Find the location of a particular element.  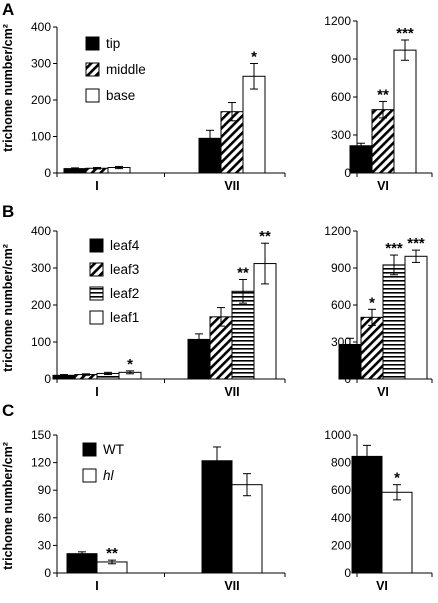

y-axis-label-a: trichome number/cm² is located at coordinates (8, 88).